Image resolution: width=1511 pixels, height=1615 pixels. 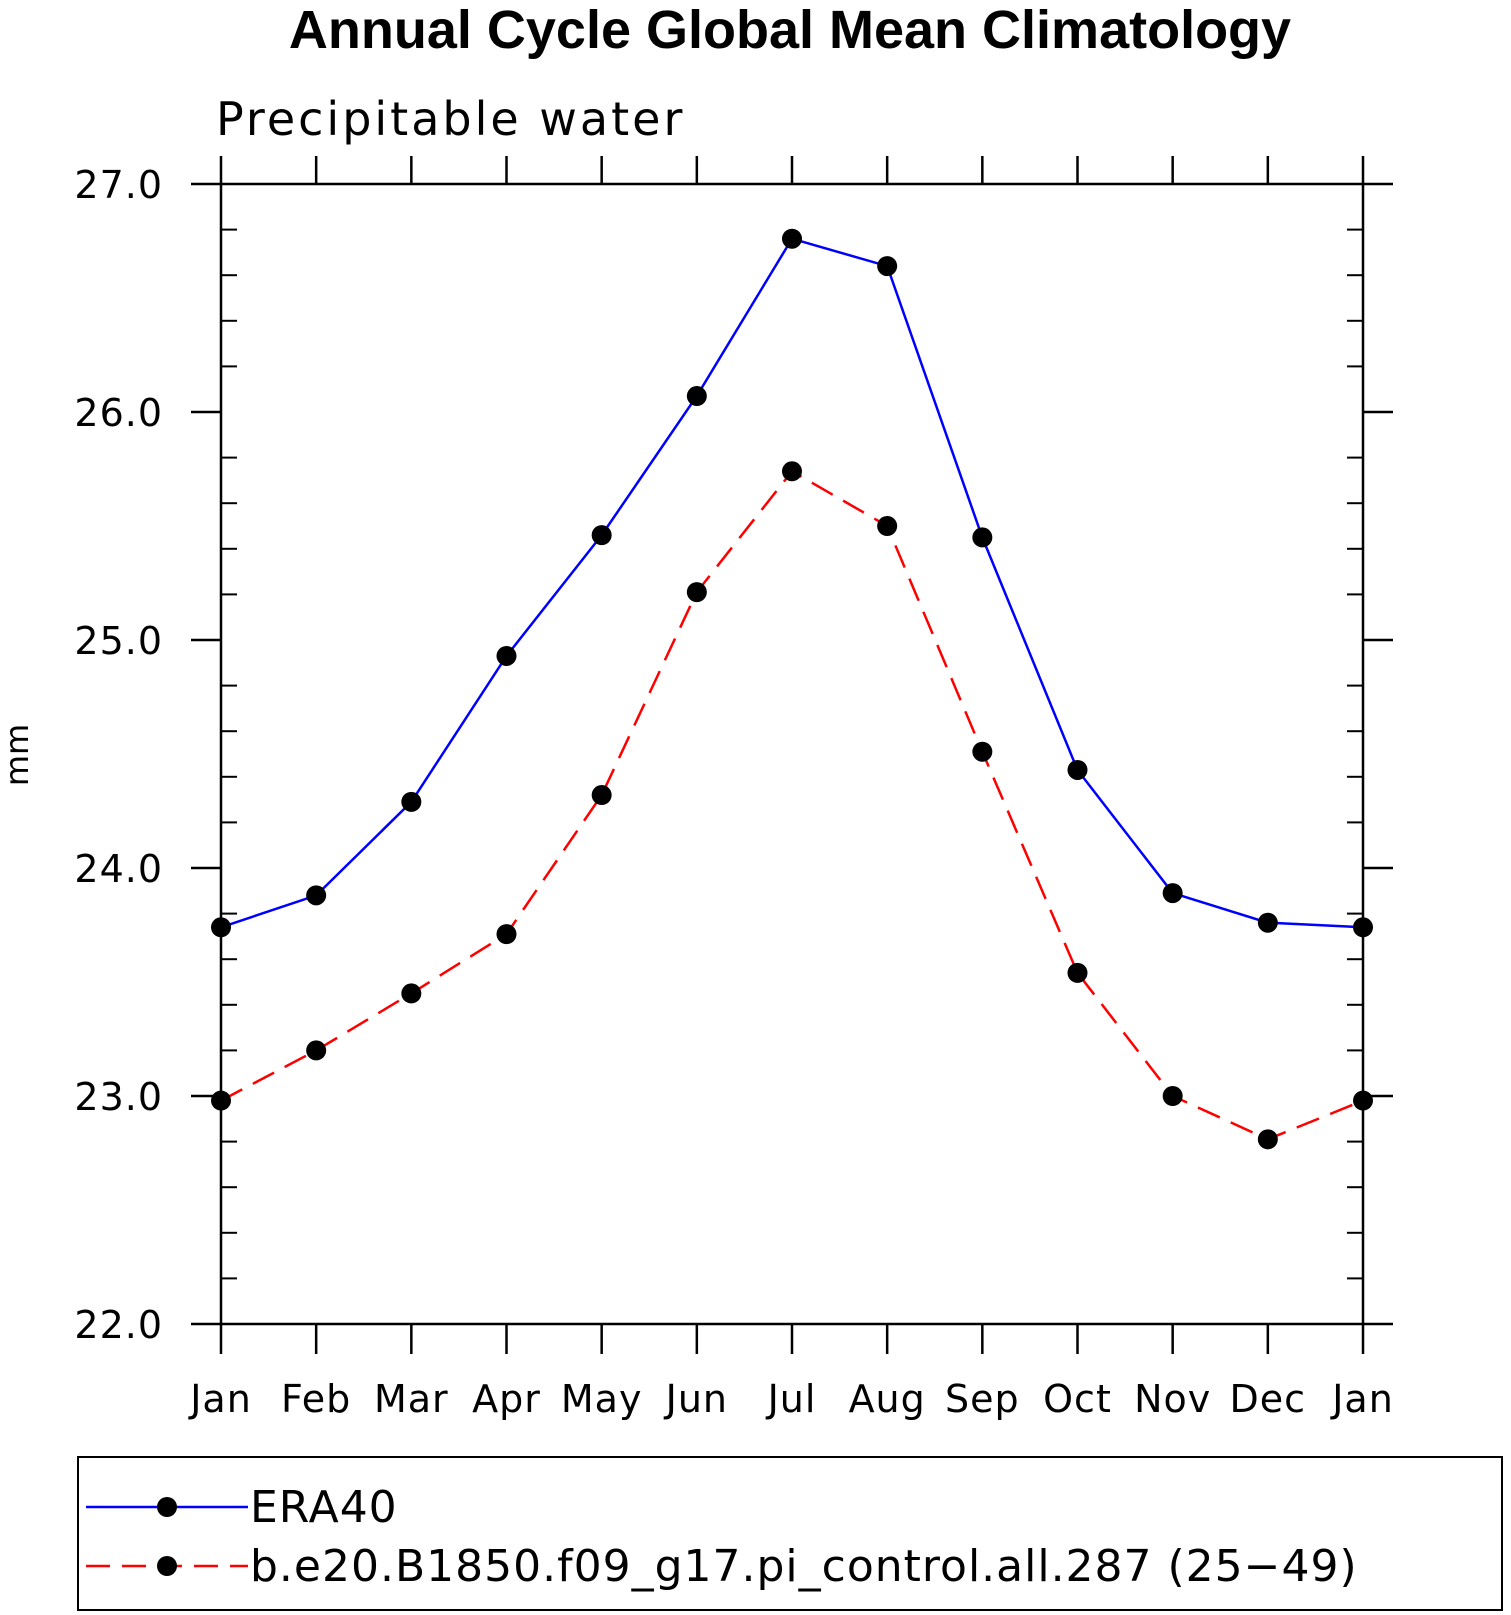 What do you see at coordinates (18, 755) in the screenshot?
I see `y-axis-label: mm` at bounding box center [18, 755].